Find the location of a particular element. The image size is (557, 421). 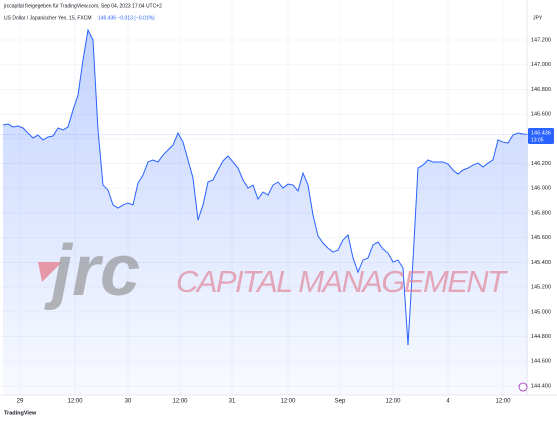

last-price: 146.436 13:05 is located at coordinates (541, 136).